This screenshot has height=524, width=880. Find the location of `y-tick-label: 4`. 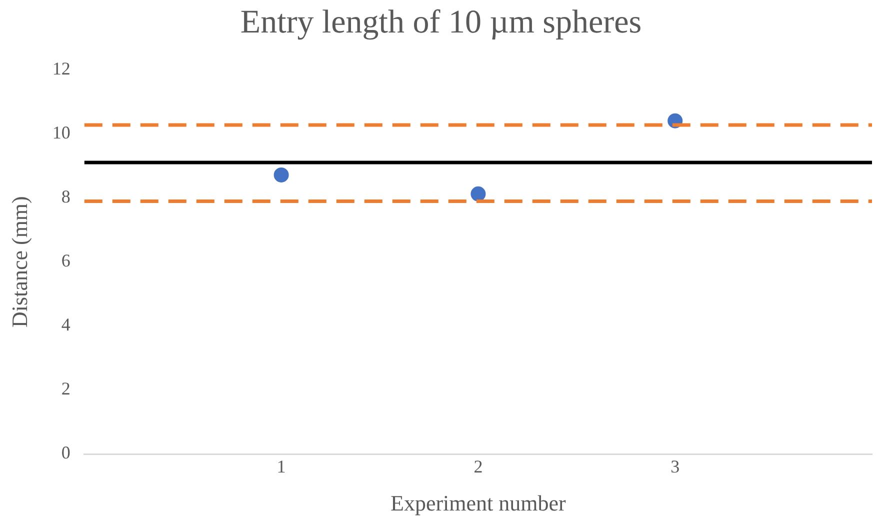

y-tick-label: 4 is located at coordinates (65, 324).